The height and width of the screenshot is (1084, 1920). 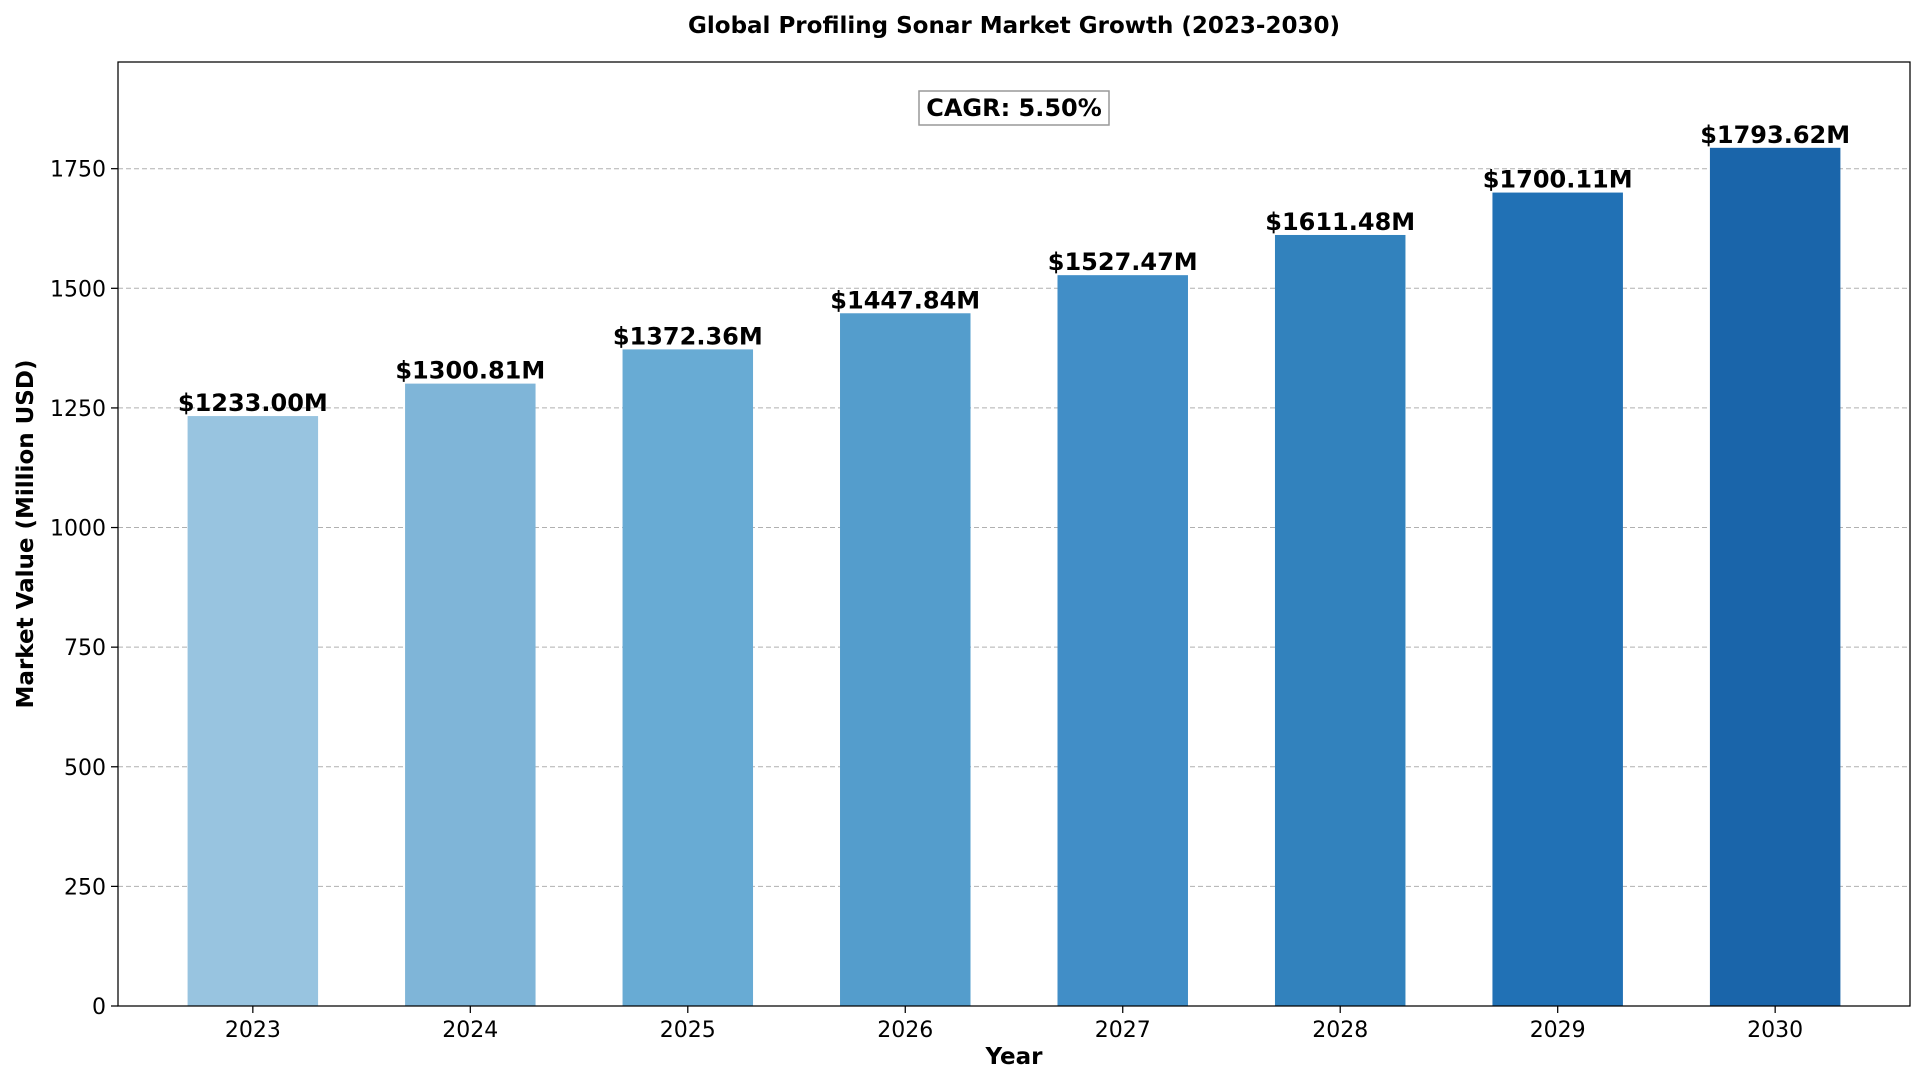 What do you see at coordinates (1123, 262) in the screenshot?
I see `value-label: $1527.47M` at bounding box center [1123, 262].